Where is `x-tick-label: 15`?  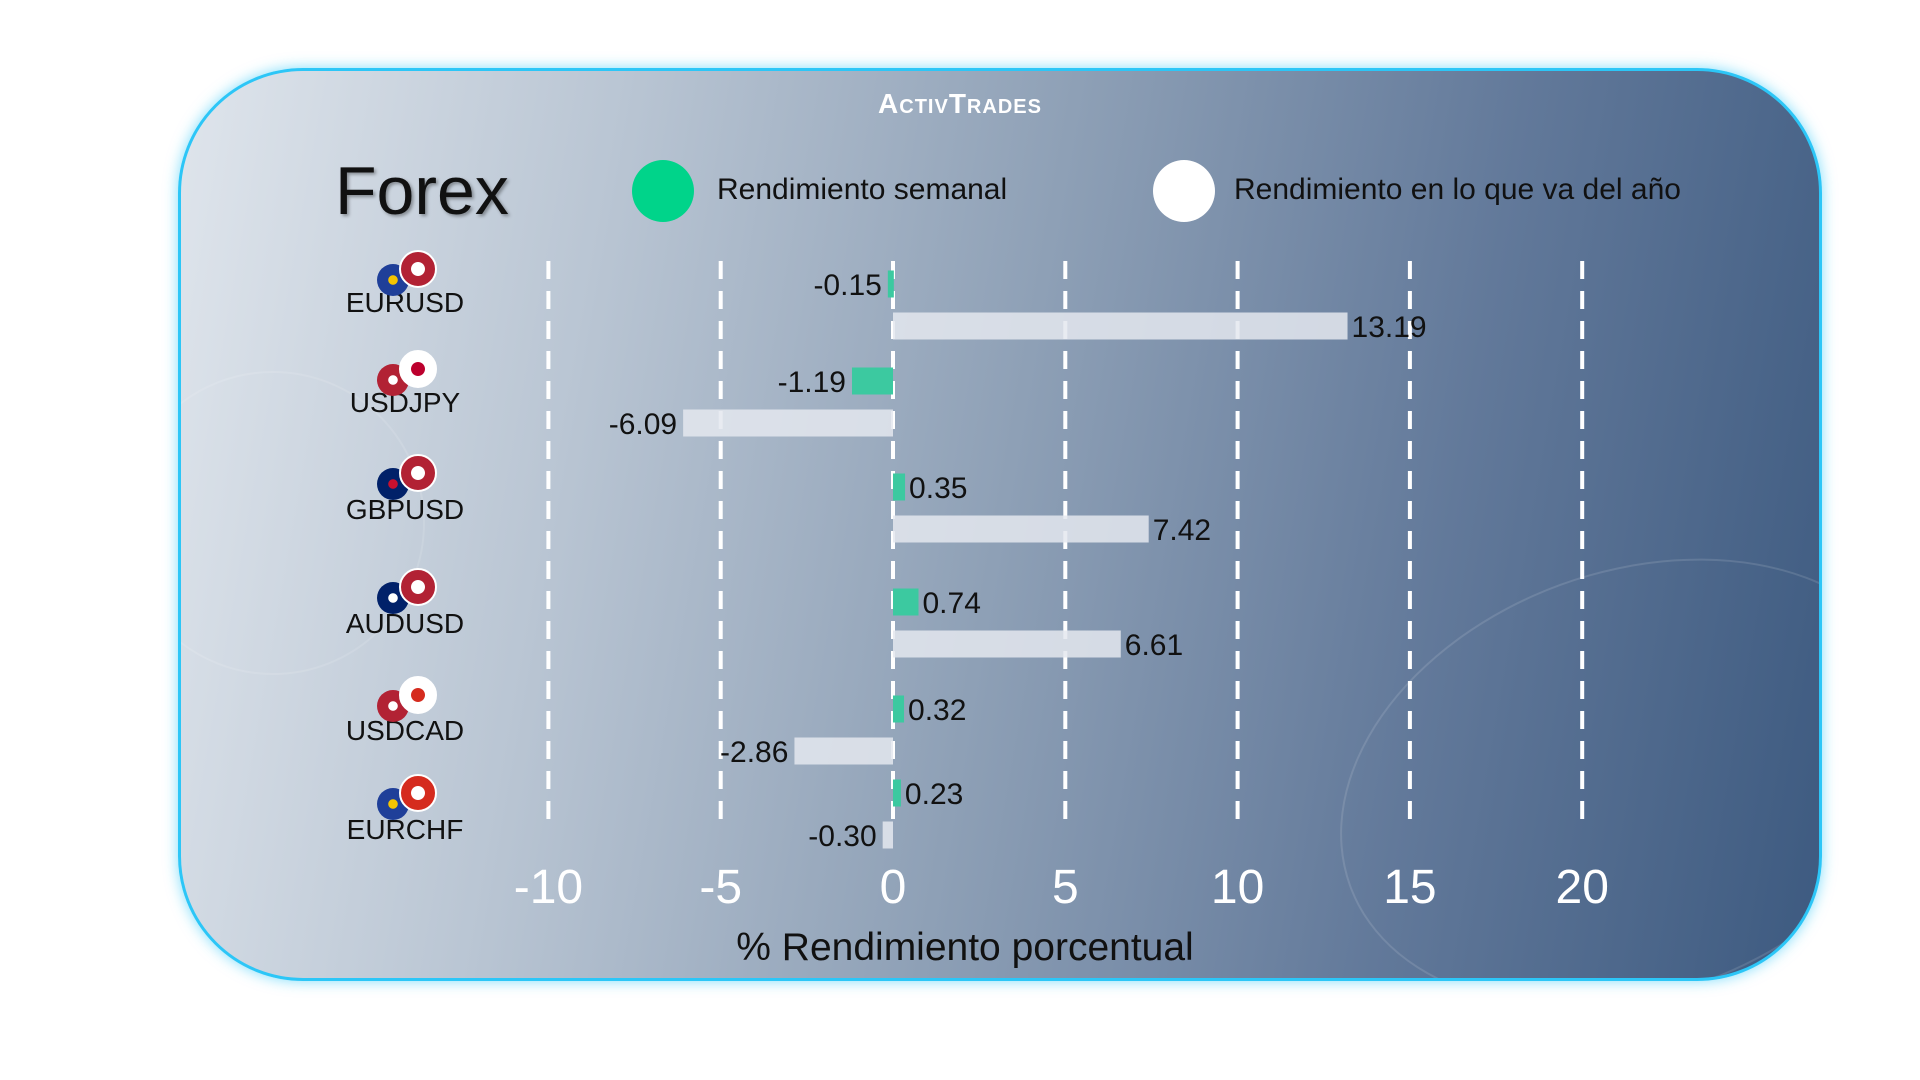 x-tick-label: 15 is located at coordinates (1409, 887).